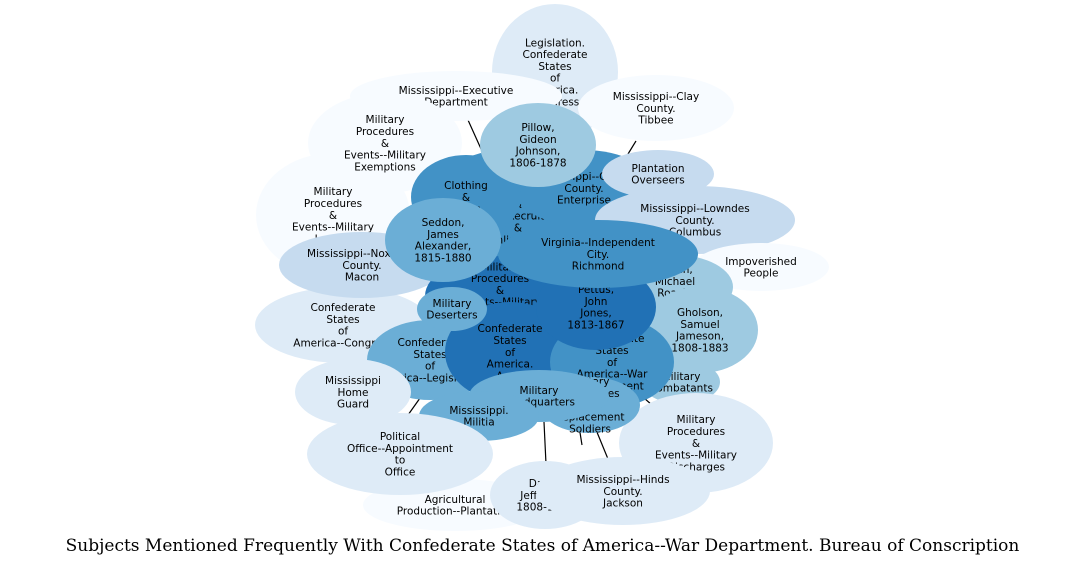 The height and width of the screenshot is (568, 1085). I want to click on node-label-line: Gideon, so click(537, 140).